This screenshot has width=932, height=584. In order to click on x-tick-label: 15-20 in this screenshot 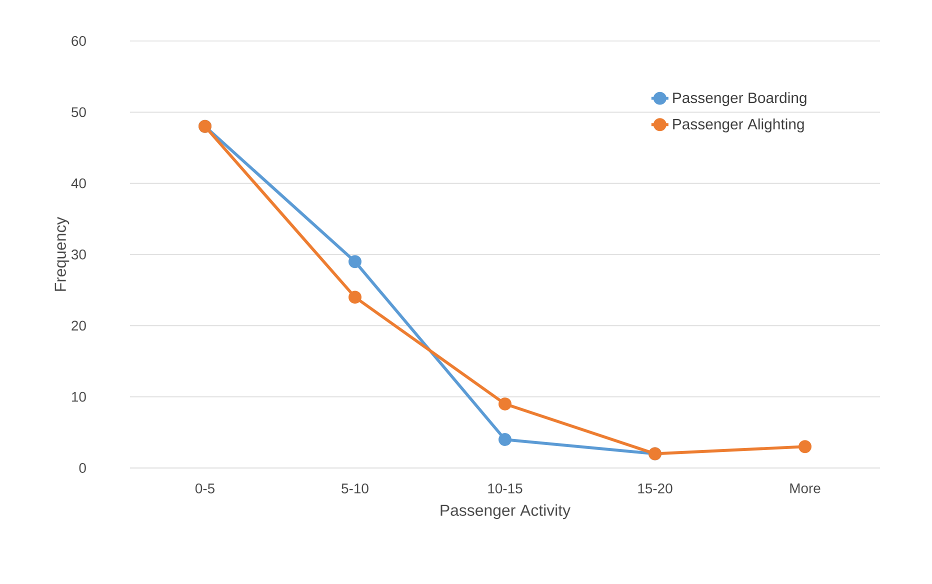, I will do `click(655, 489)`.